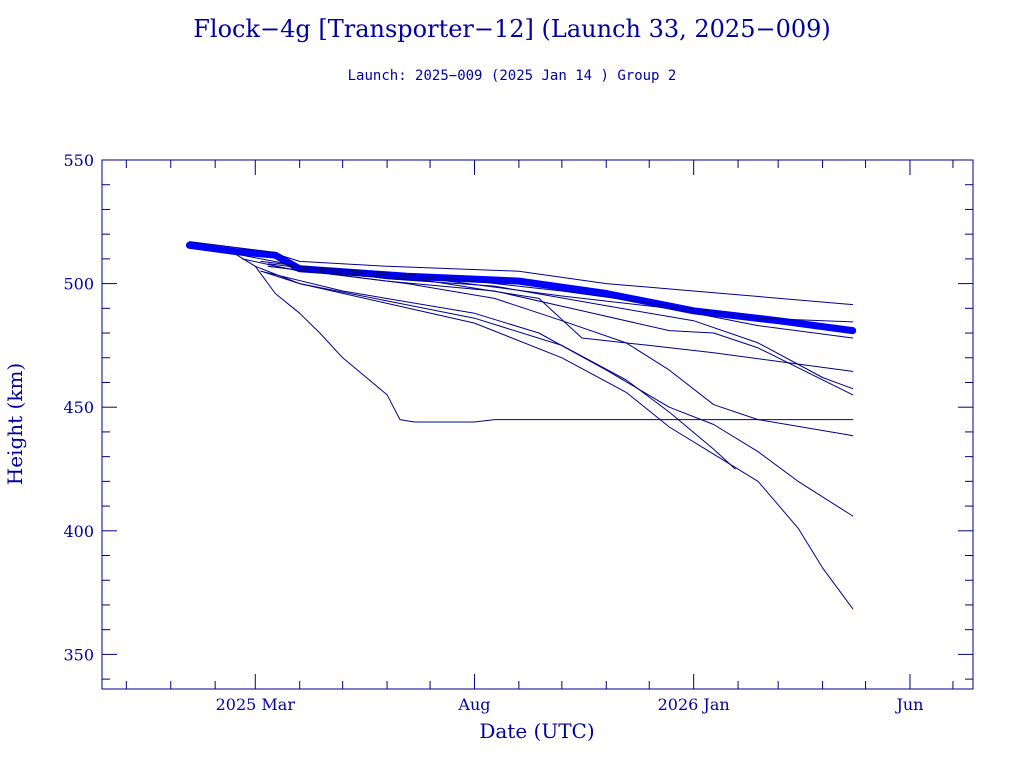  Describe the element at coordinates (536, 731) in the screenshot. I see `x-axis-label: Date (UTC)` at that location.